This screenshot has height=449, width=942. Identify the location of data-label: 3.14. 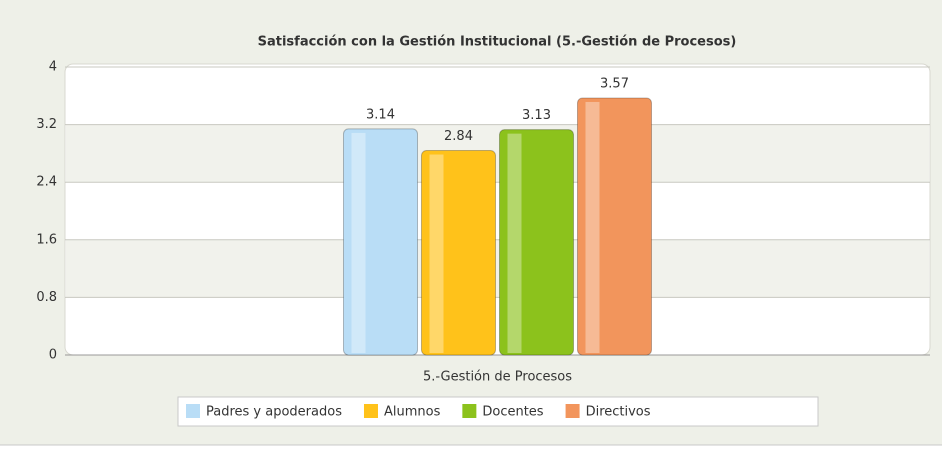
(380, 114).